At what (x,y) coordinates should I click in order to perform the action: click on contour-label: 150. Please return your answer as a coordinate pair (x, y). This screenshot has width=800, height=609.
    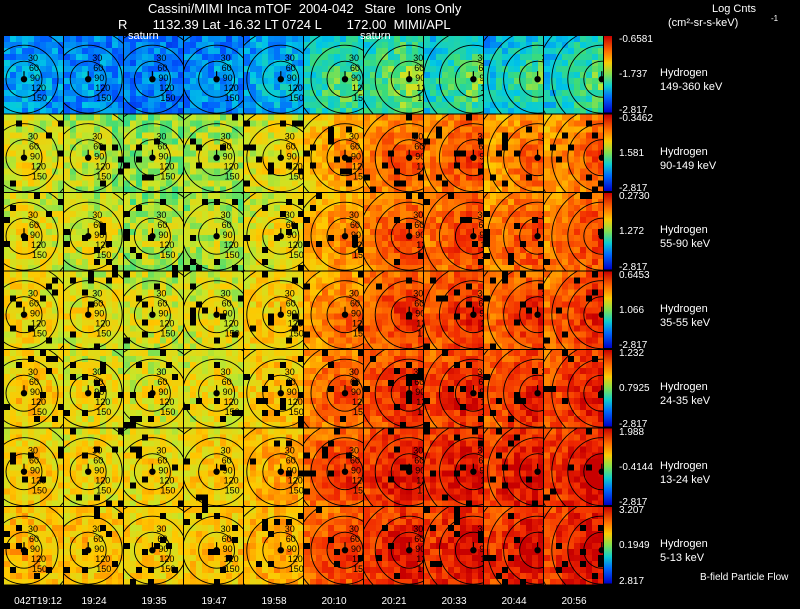
    Looking at the image, I should click on (617, 255).